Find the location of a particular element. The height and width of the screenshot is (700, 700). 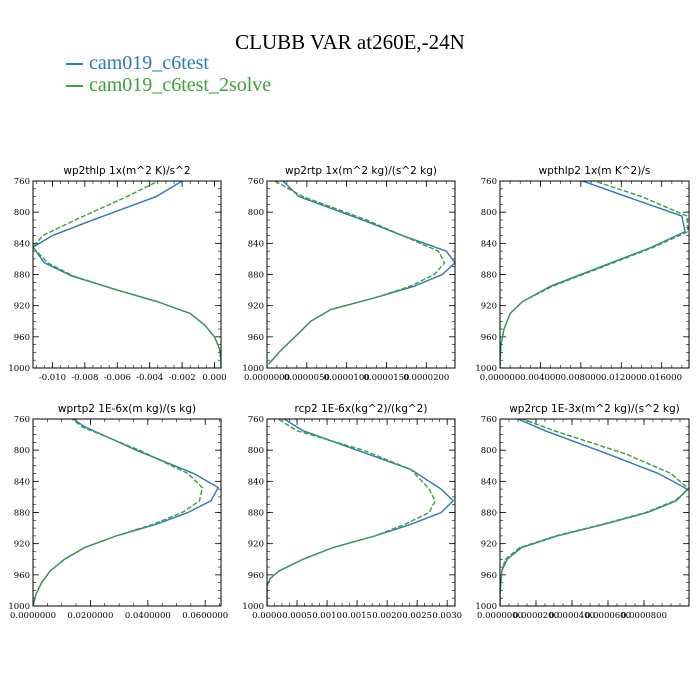

xtick-label: 0.0600000 is located at coordinates (205, 616).